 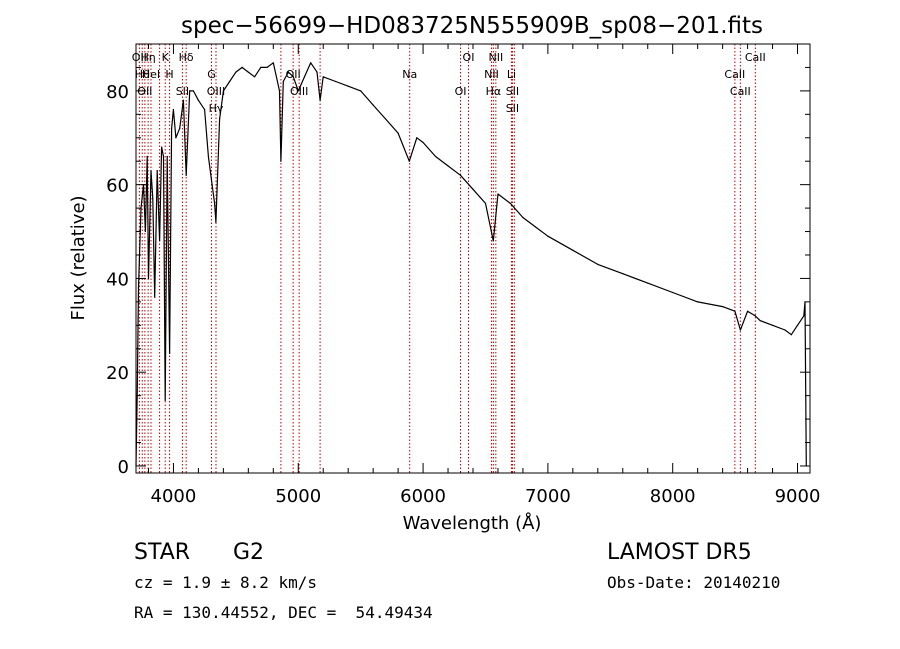 What do you see at coordinates (494, 91) in the screenshot?
I see `line-marker-label: Hα` at bounding box center [494, 91].